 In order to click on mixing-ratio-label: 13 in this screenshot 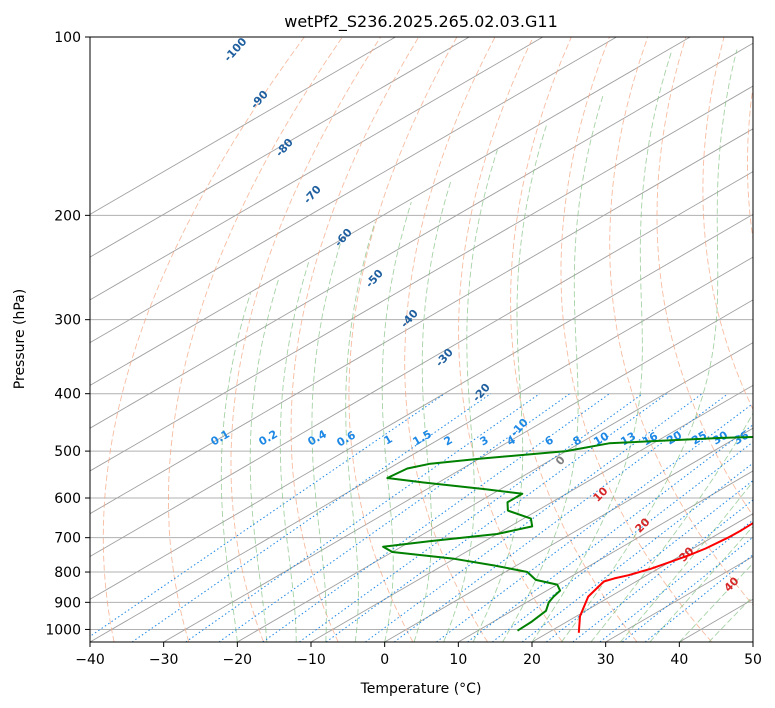, I will do `click(628, 439)`.